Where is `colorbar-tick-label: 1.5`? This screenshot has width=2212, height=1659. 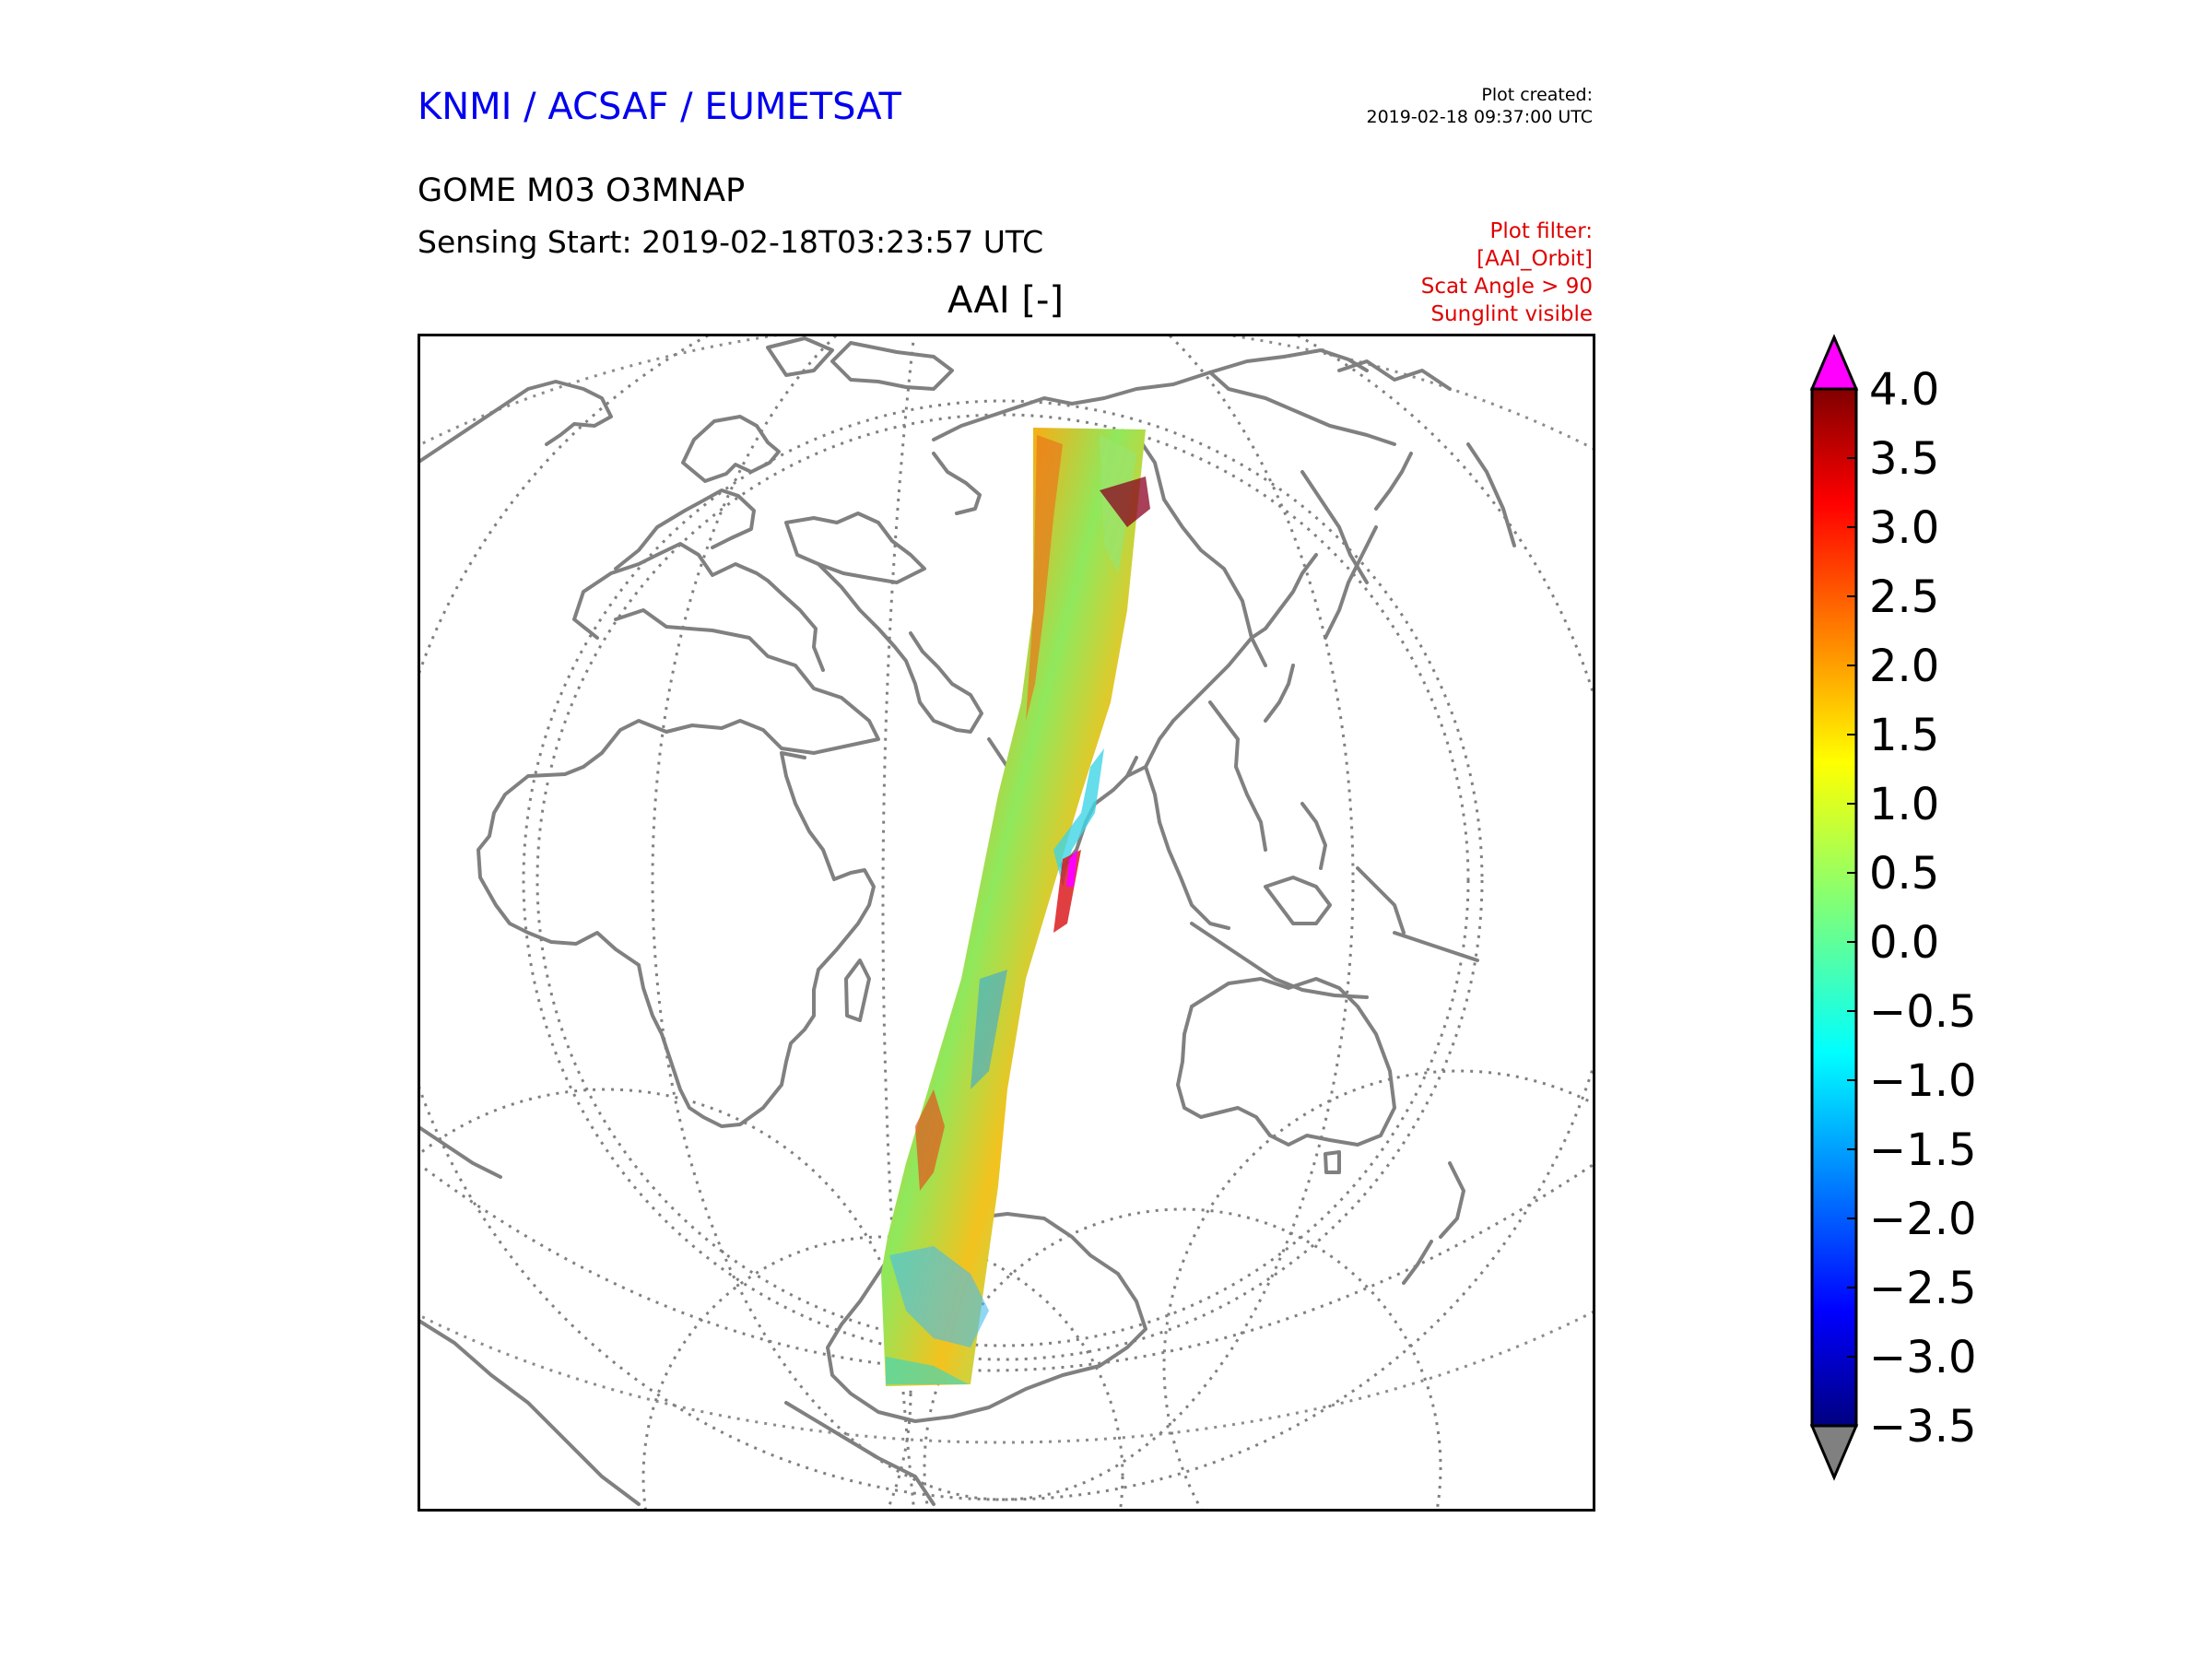 colorbar-tick-label: 1.5 is located at coordinates (1904, 735).